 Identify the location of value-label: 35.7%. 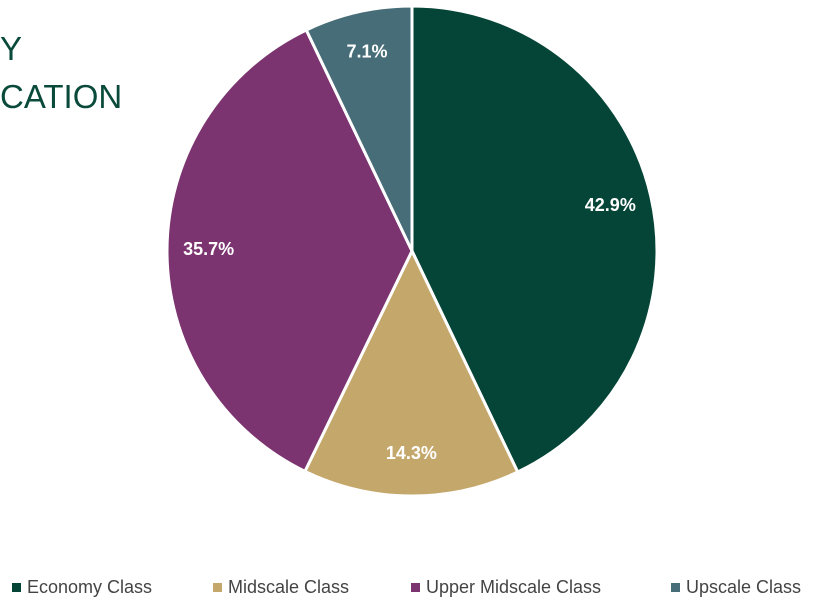
(208, 249).